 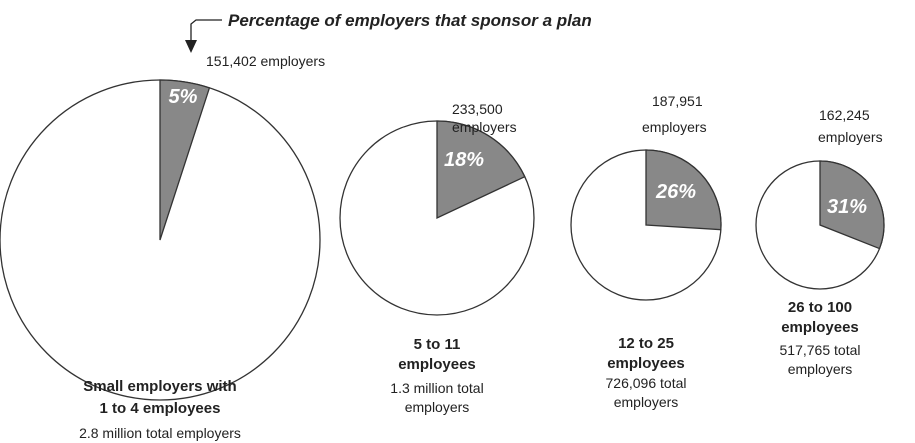 I want to click on pie-total-label: 1.3 million total, so click(x=436, y=388).